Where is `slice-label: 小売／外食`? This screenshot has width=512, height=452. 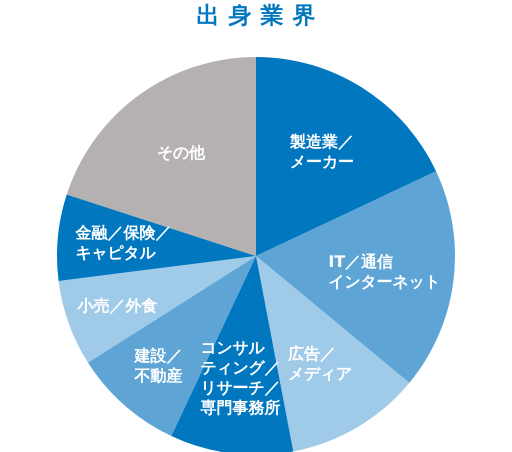 slice-label: 小売／外食 is located at coordinates (117, 306).